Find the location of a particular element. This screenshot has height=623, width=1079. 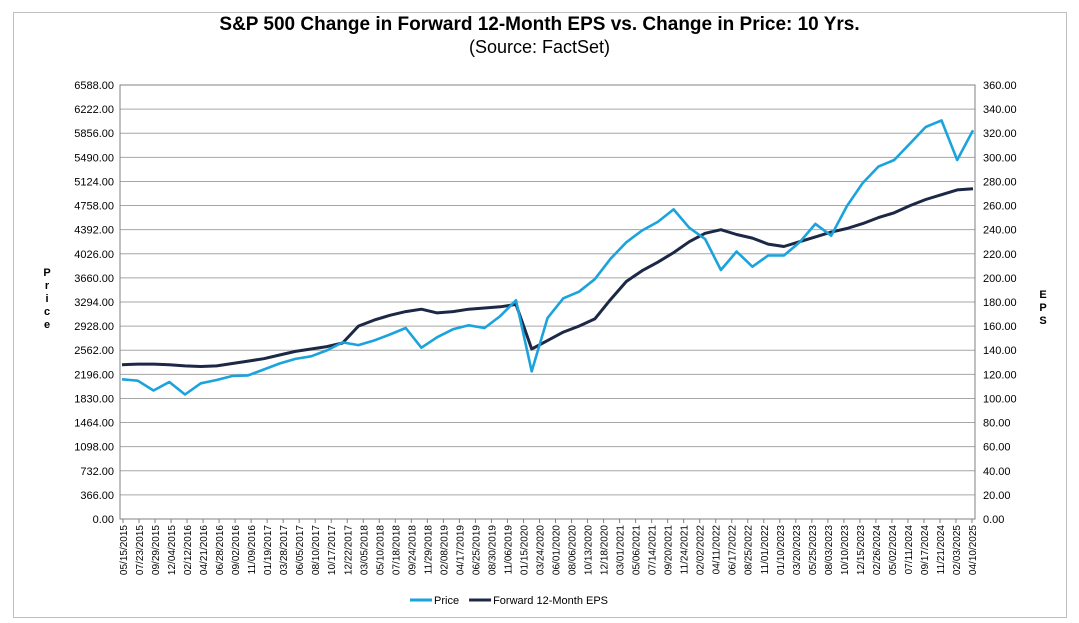

left-tick-label: 3660.00 is located at coordinates (94, 279).